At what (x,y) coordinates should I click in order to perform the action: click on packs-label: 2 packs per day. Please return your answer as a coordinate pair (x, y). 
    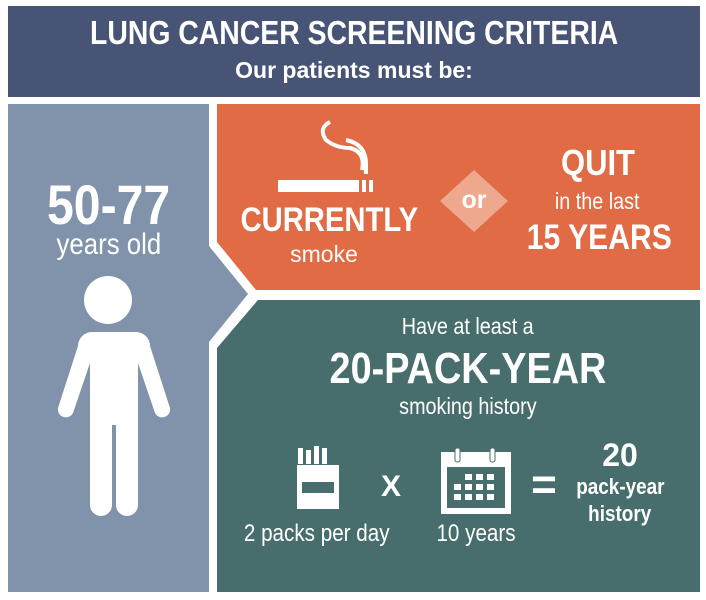
    Looking at the image, I should click on (317, 533).